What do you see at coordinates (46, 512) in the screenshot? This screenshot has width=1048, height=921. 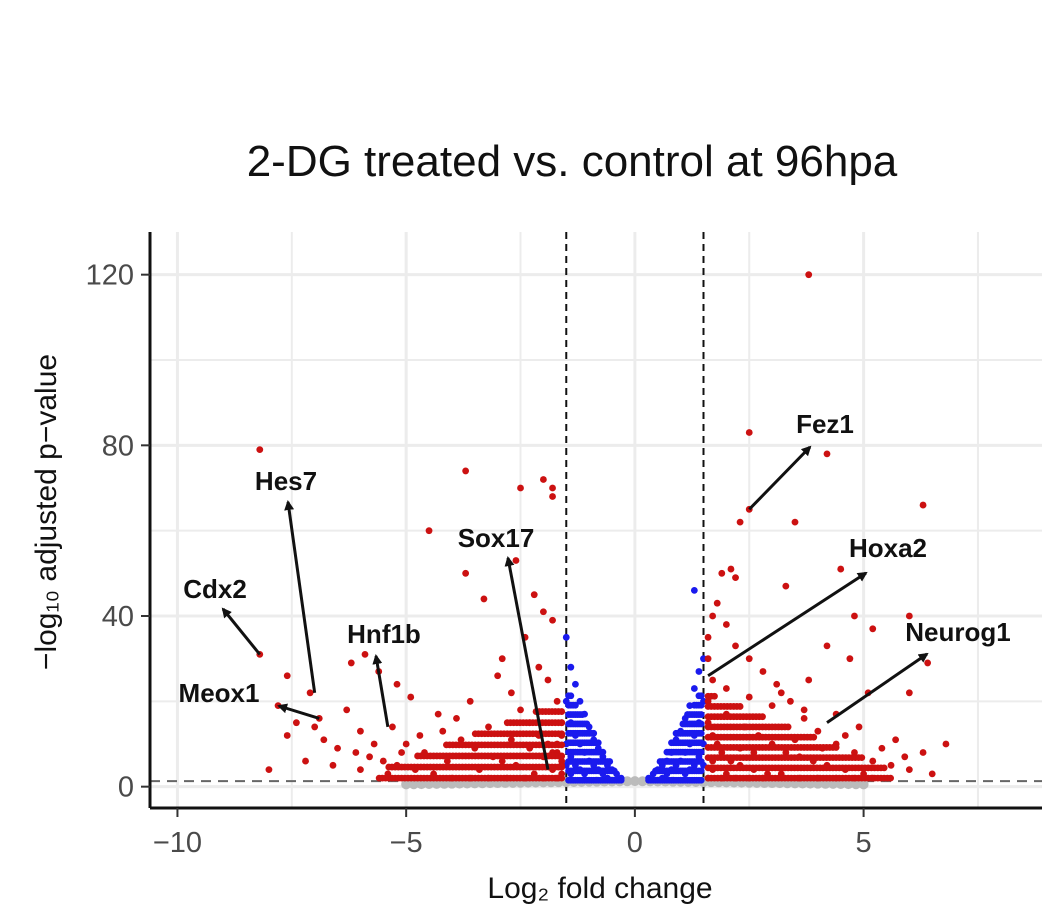 I see `y-axis-title: −log₁₀ adjusted p−value` at bounding box center [46, 512].